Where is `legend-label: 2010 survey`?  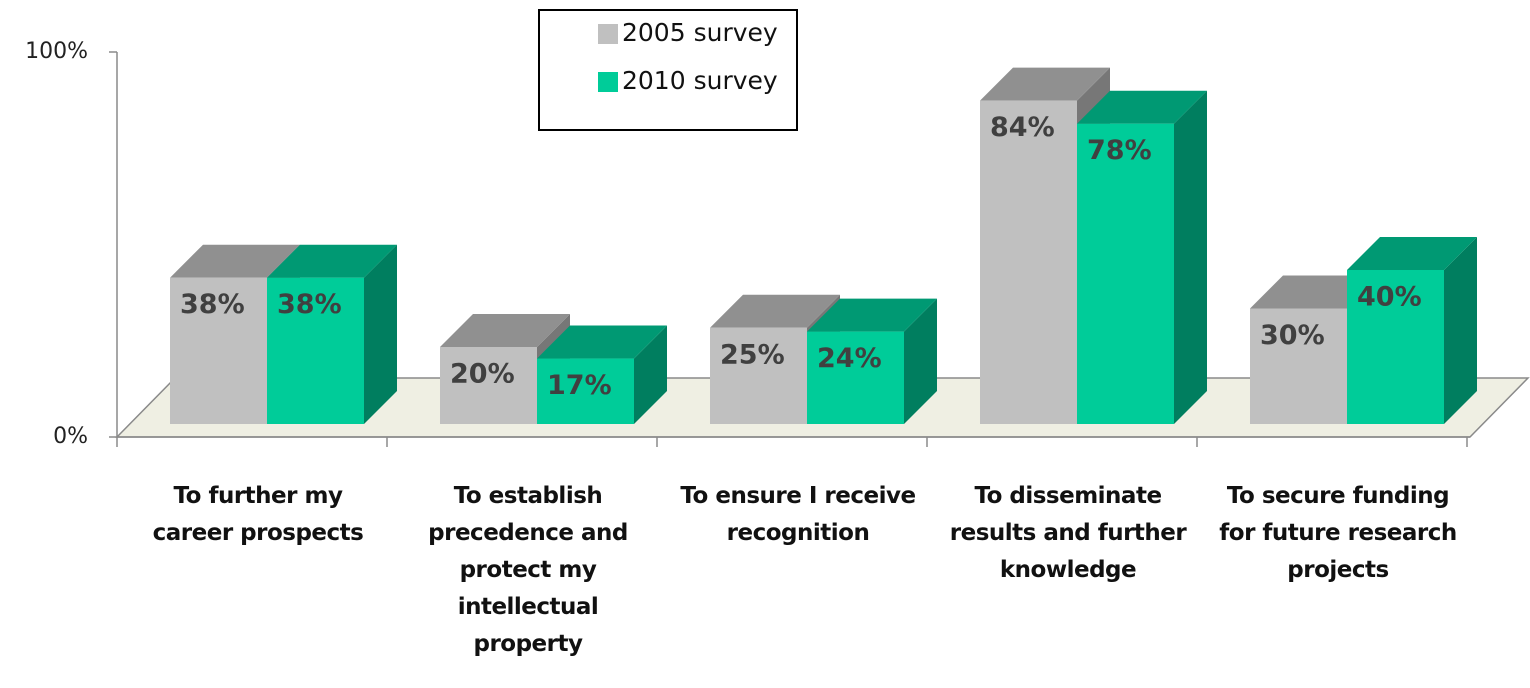
legend-label: 2010 survey is located at coordinates (700, 80).